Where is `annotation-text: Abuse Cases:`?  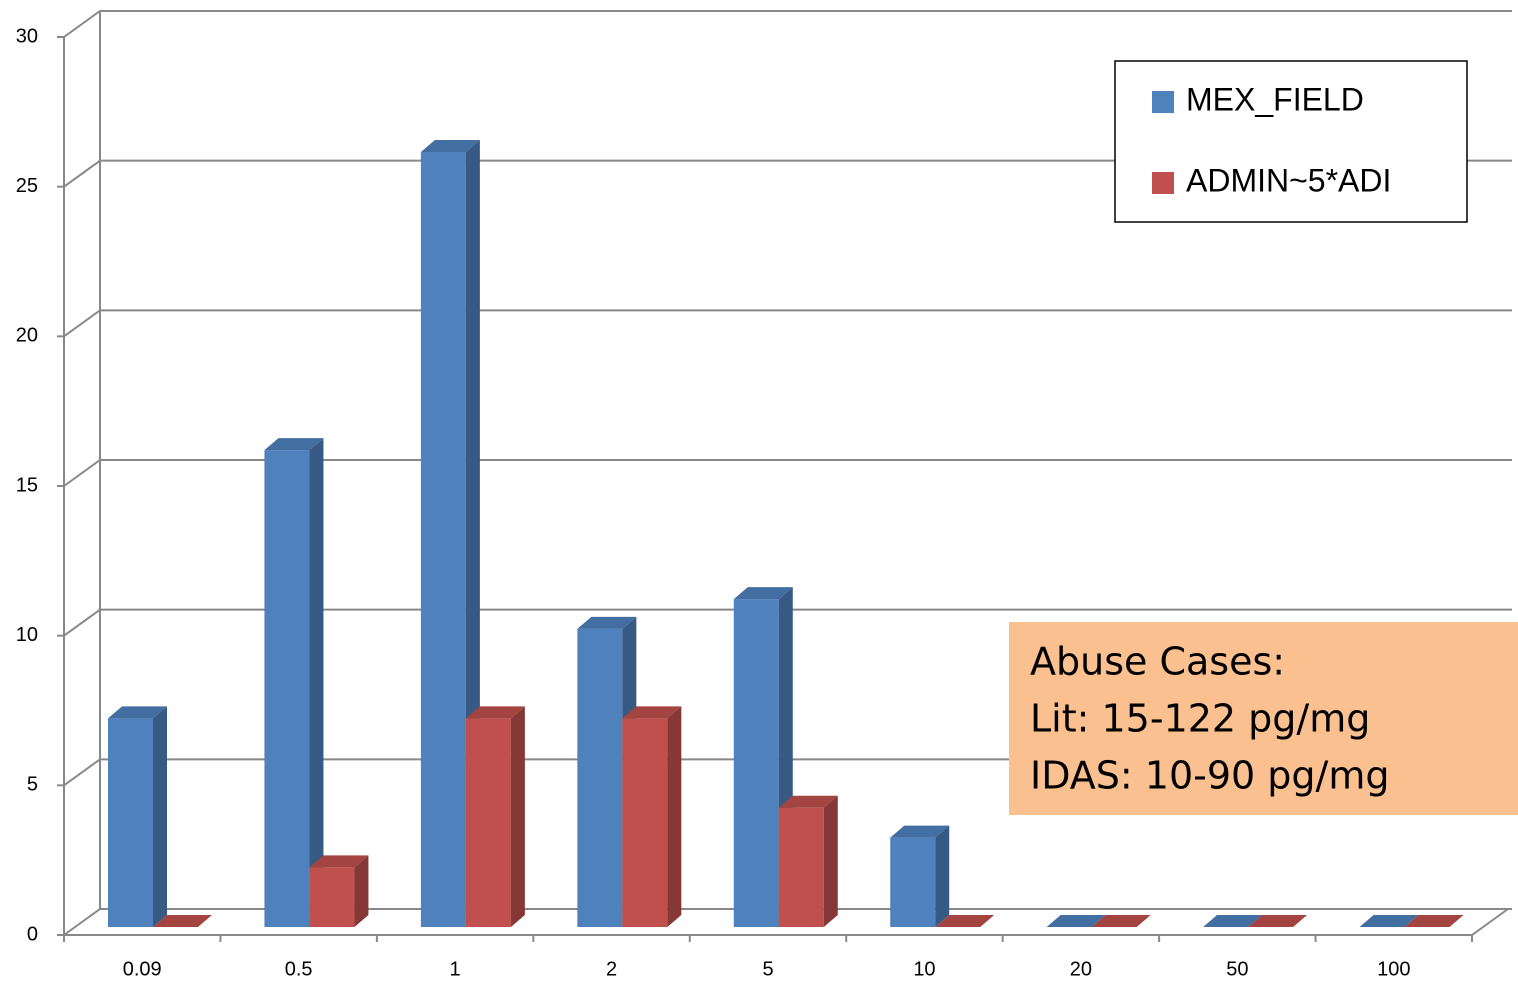
annotation-text: Abuse Cases: is located at coordinates (1157, 662).